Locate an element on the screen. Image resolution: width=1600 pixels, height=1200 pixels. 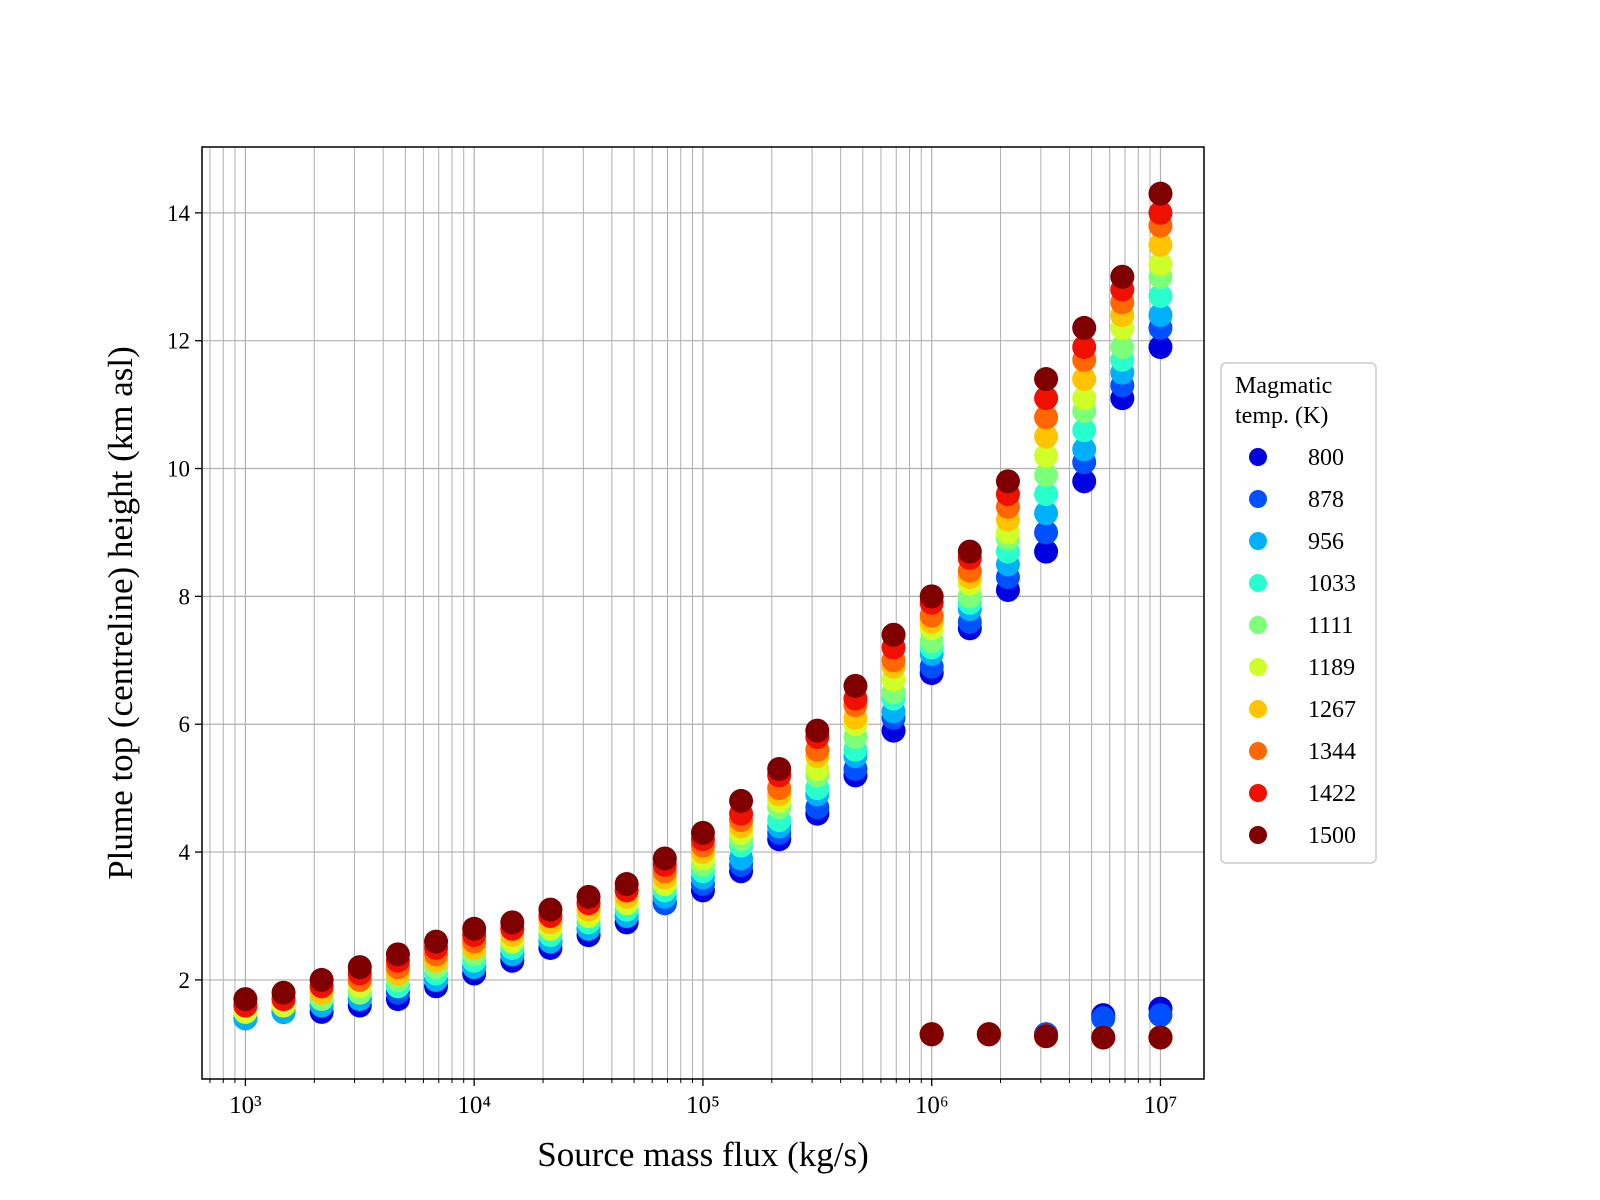
x-tick-label: 10⁵ is located at coordinates (703, 1105).